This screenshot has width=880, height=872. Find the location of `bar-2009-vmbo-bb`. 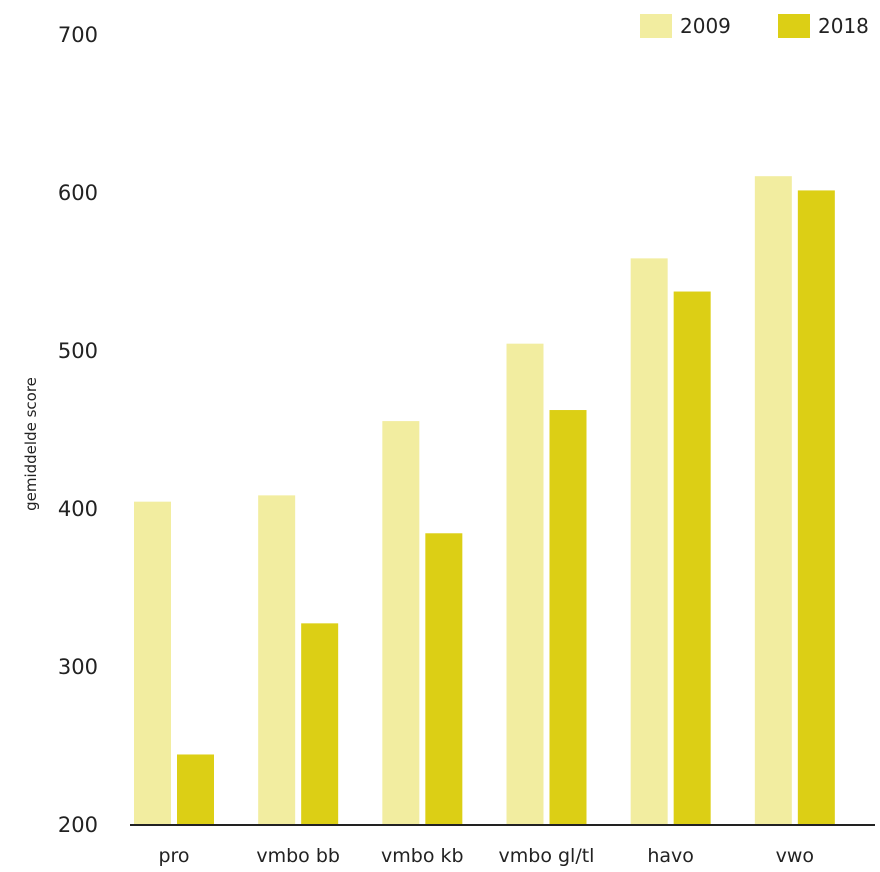

bar-2009-vmbo-bb is located at coordinates (277, 659).